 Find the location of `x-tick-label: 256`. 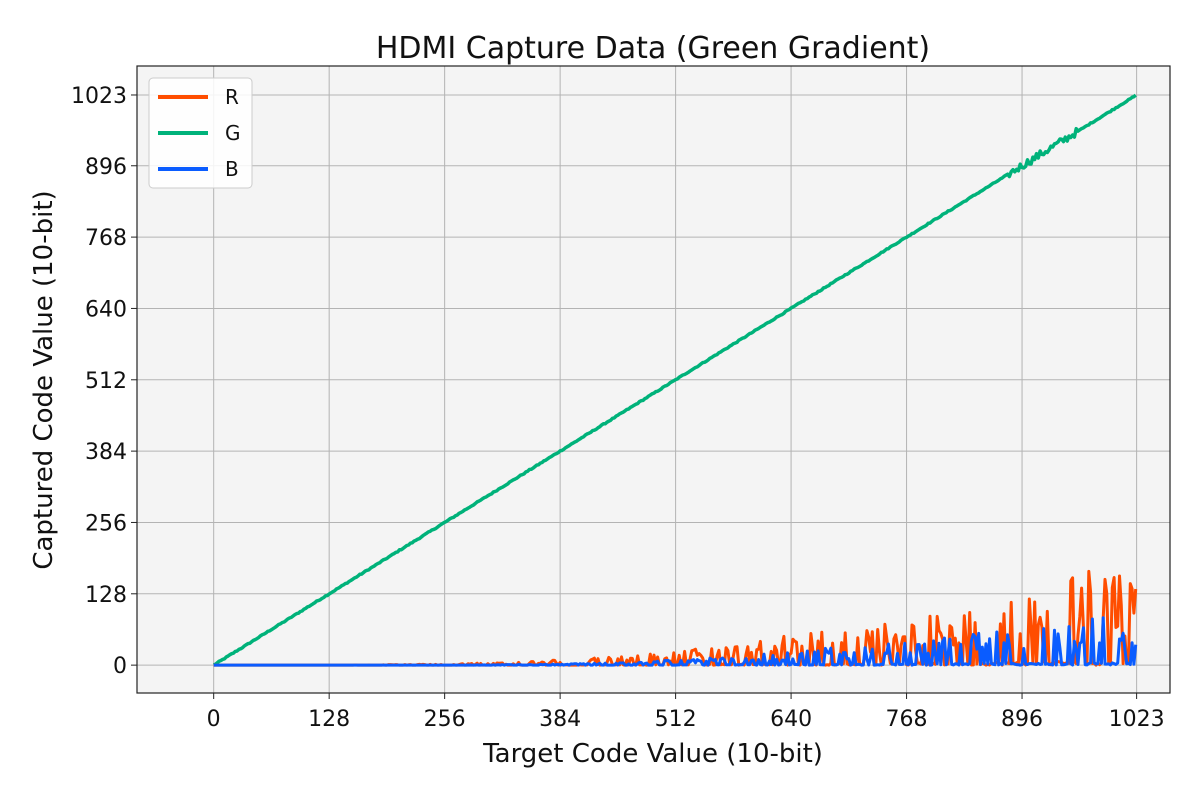

x-tick-label: 256 is located at coordinates (445, 719).